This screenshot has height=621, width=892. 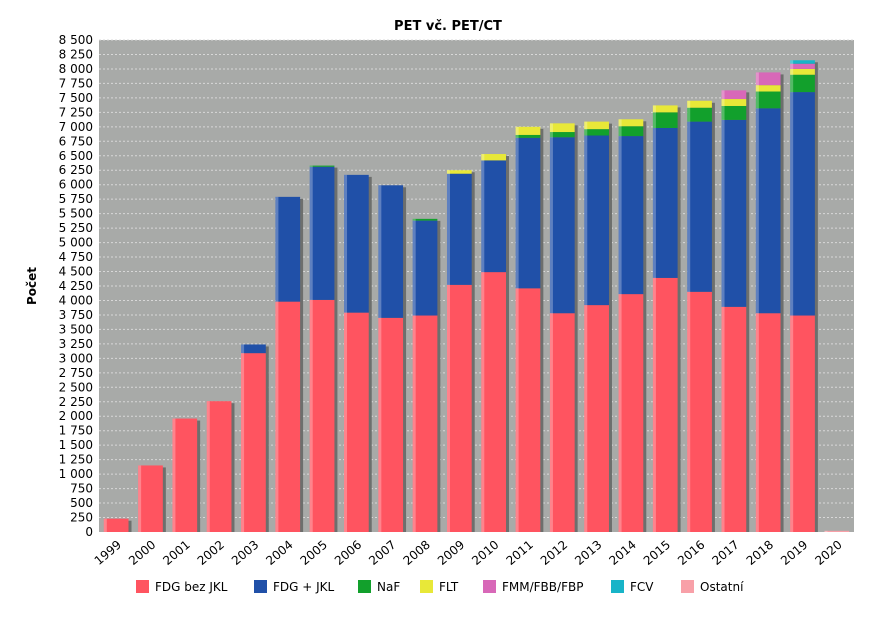 What do you see at coordinates (722, 587) in the screenshot?
I see `legend-label: Ostatní` at bounding box center [722, 587].